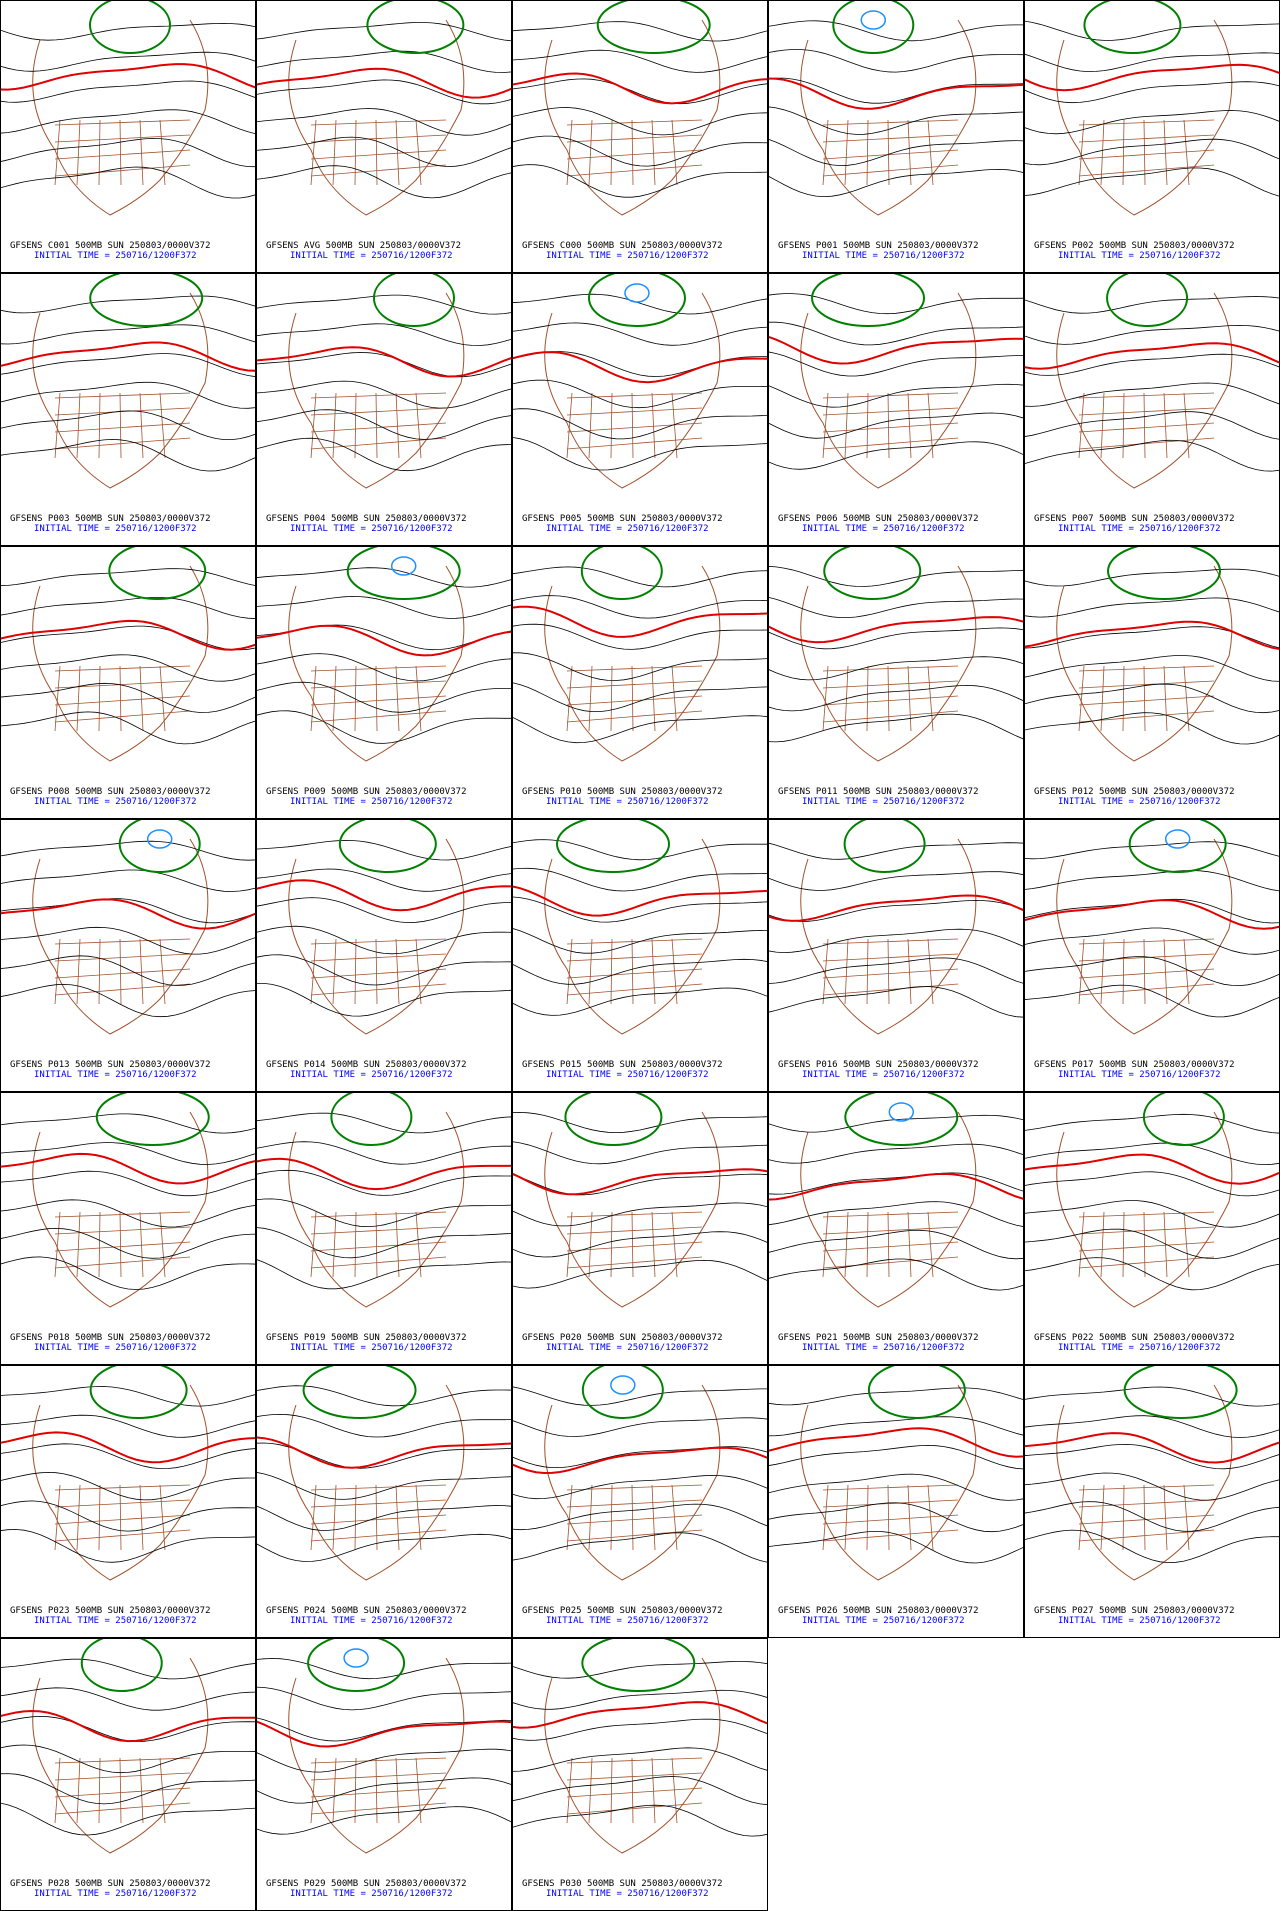  Describe the element at coordinates (1134, 792) in the screenshot. I see `panel-title: GFSENS P012 500MB SUN 250803/0000V372` at that location.